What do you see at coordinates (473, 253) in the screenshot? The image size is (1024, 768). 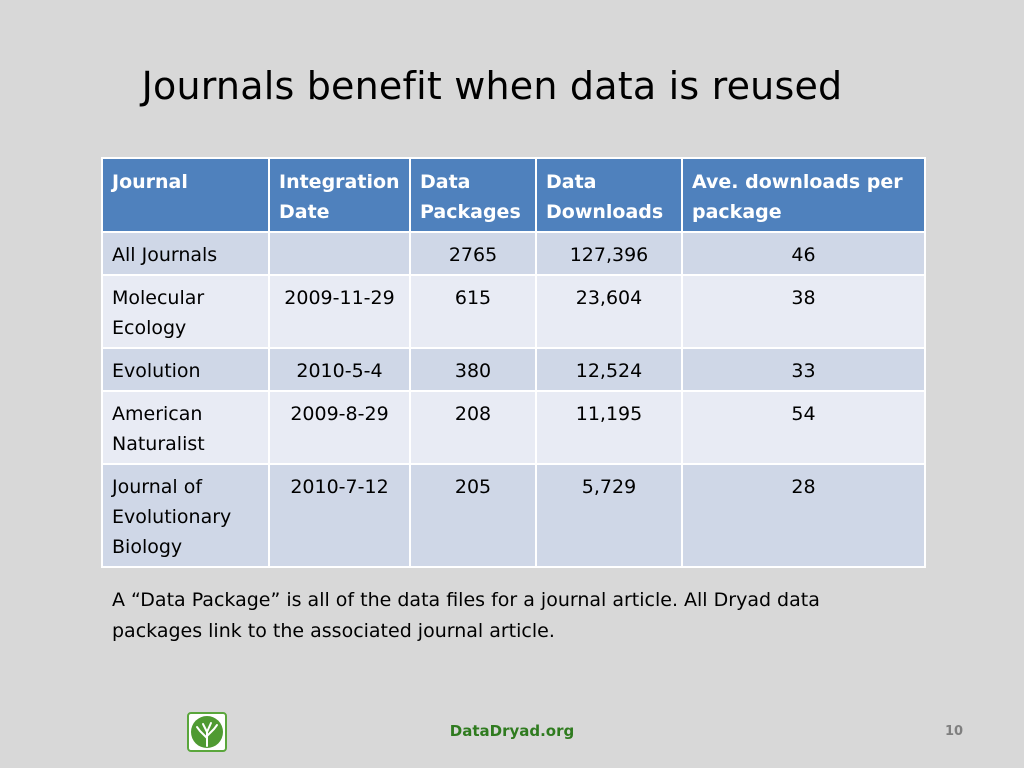 I see `cell-data-packages: 2765` at bounding box center [473, 253].